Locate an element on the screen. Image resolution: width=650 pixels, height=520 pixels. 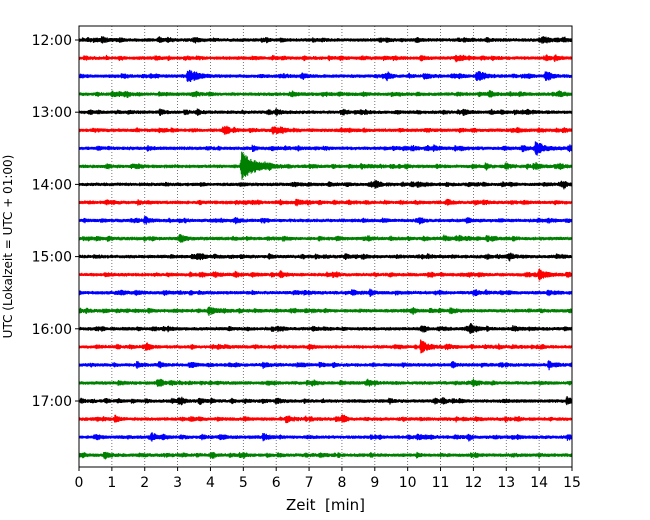
y-axis-ticks: 12:00 13:00 14:00 15:00 16:00 17:00 is located at coordinates (55, 221).